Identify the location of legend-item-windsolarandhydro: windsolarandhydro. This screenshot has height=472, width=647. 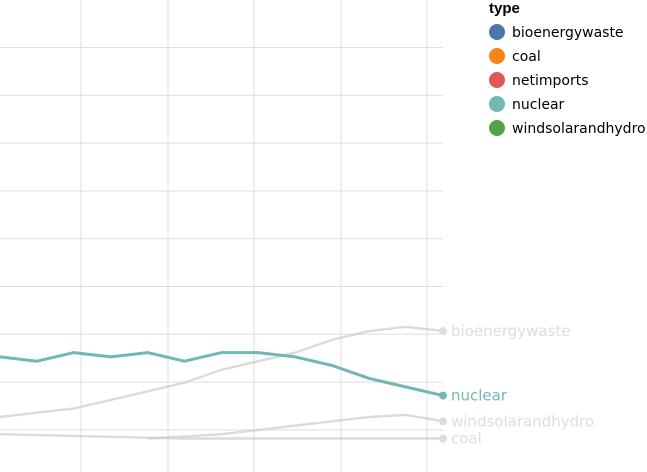
(567, 128).